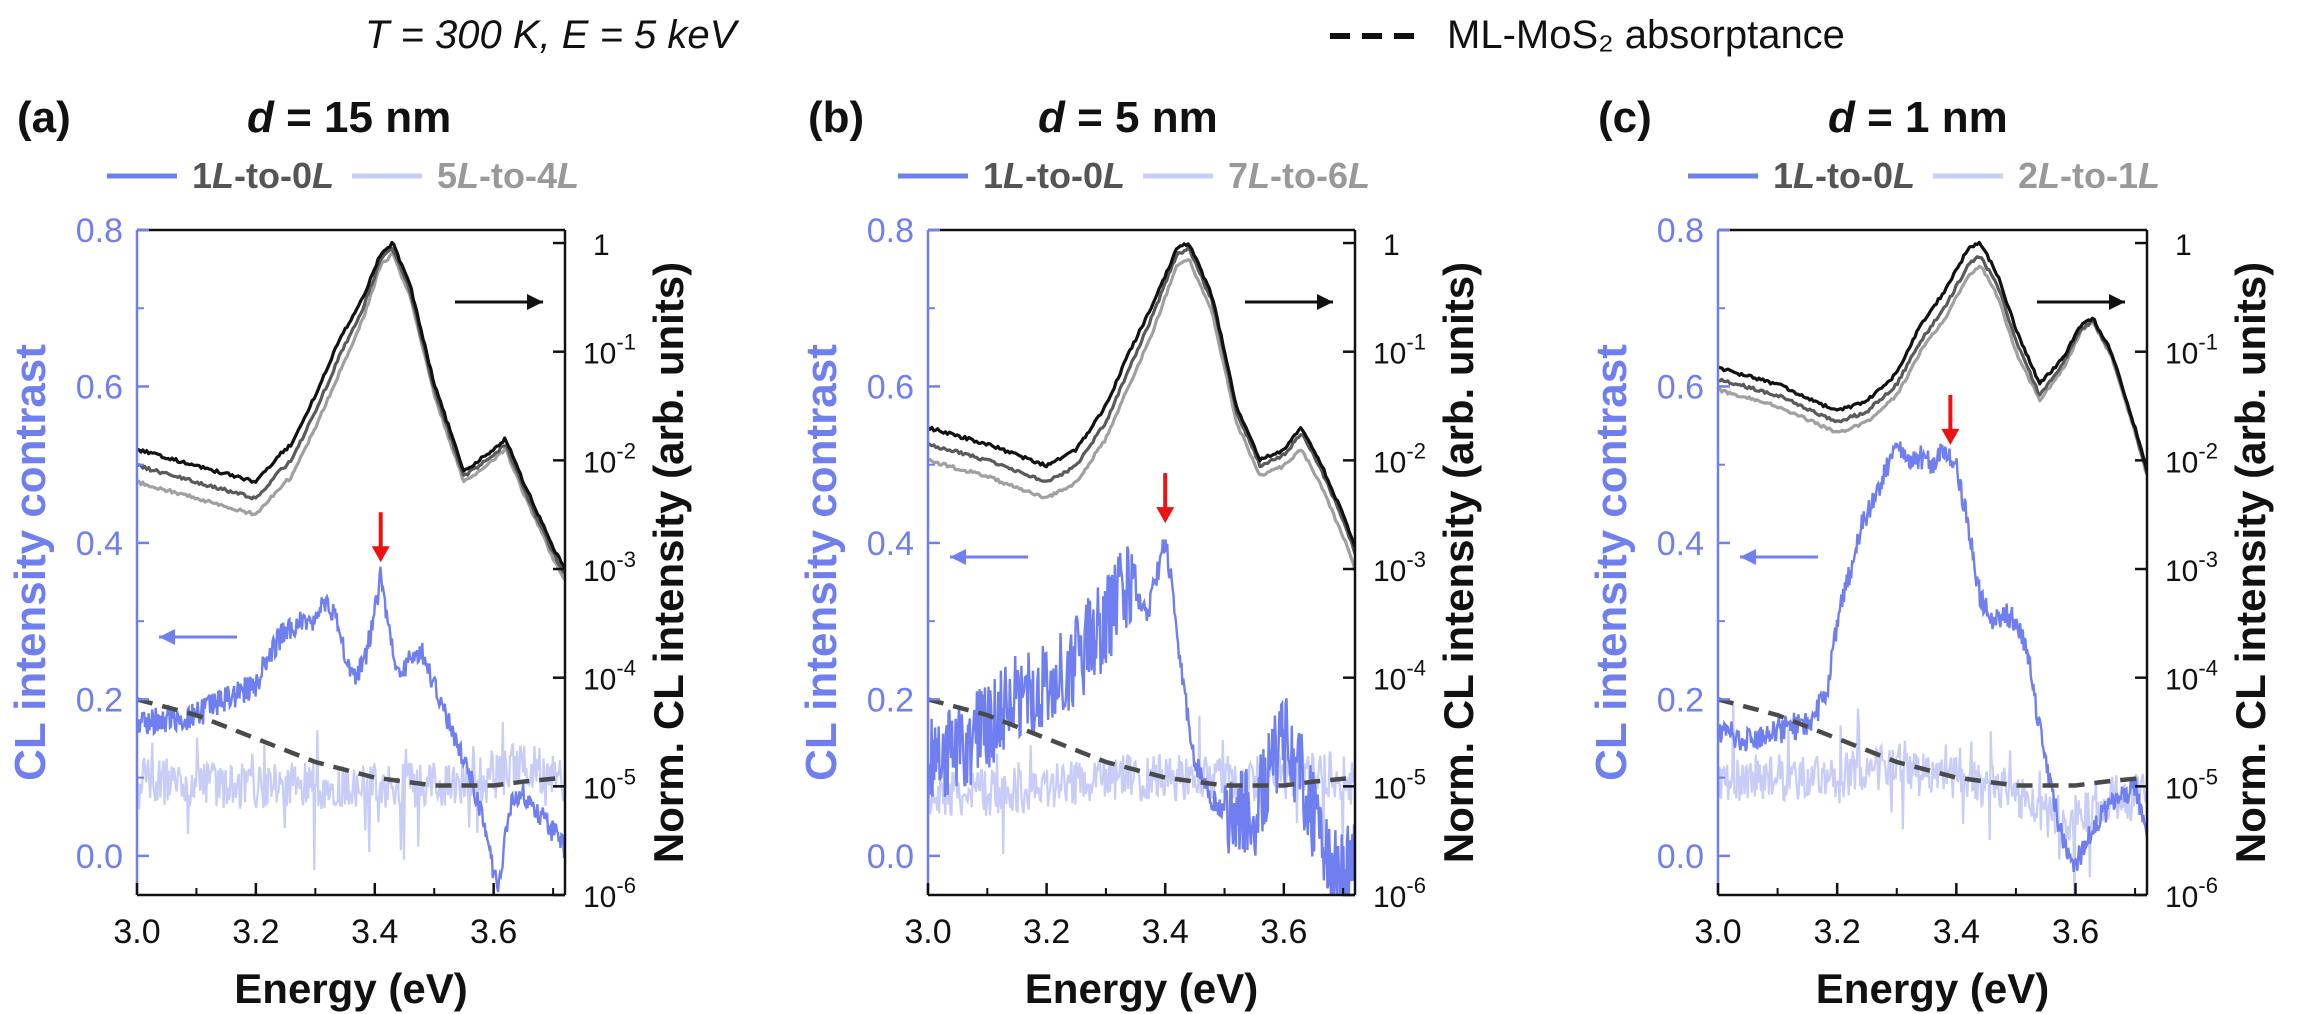 The width and height of the screenshot is (2312, 1014). What do you see at coordinates (1646, 35) in the screenshot?
I see `absorptance-legend-text: ML-MoS₂ absorptance` at bounding box center [1646, 35].